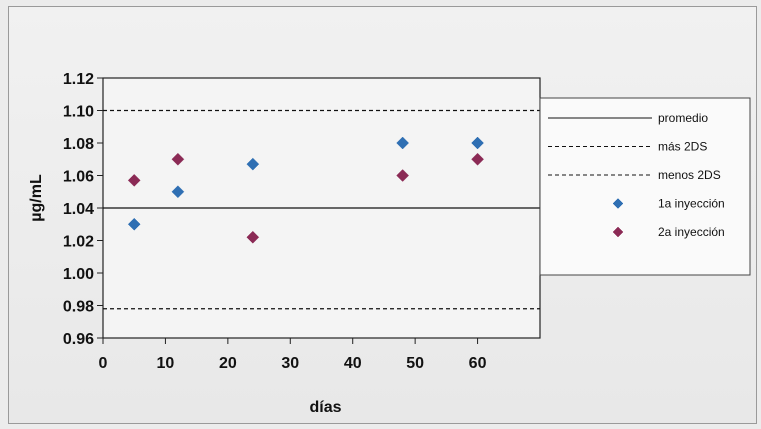  Describe the element at coordinates (103, 363) in the screenshot. I see `x-tick-label: 0` at that location.